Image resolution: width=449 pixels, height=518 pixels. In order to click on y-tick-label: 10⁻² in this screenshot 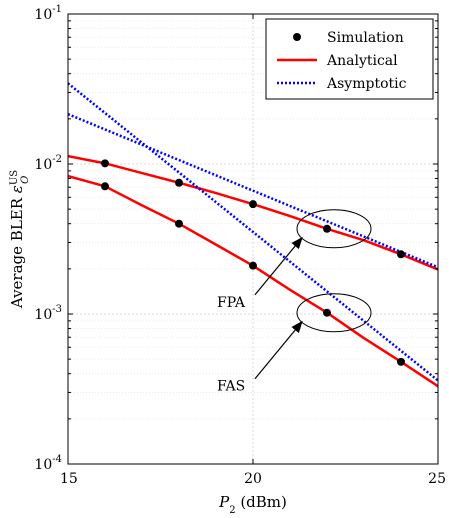, I will do `click(48, 163)`.